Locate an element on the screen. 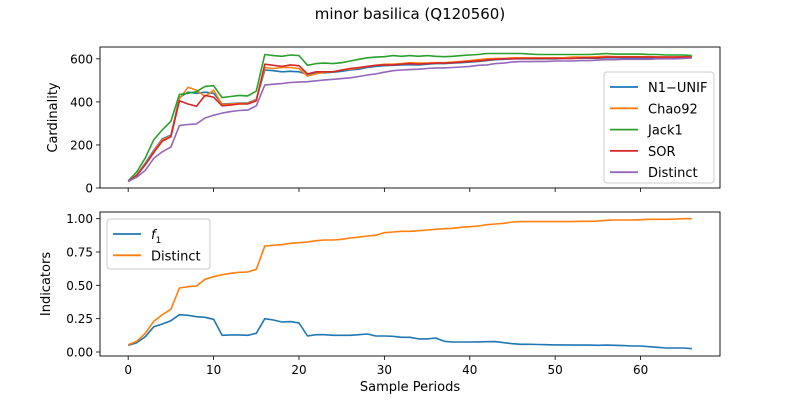 The width and height of the screenshot is (800, 400). y-tick-label: 0.00 is located at coordinates (79, 353).